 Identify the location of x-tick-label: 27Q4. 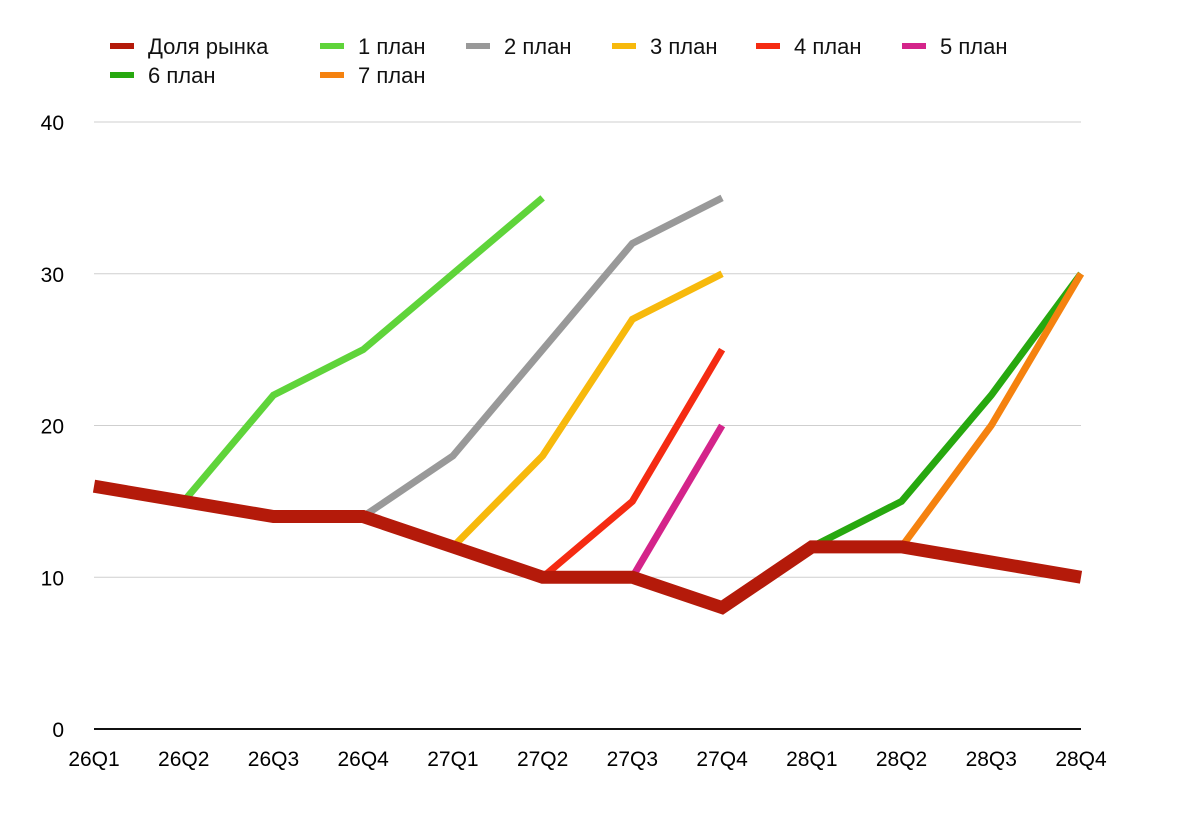
(722, 759).